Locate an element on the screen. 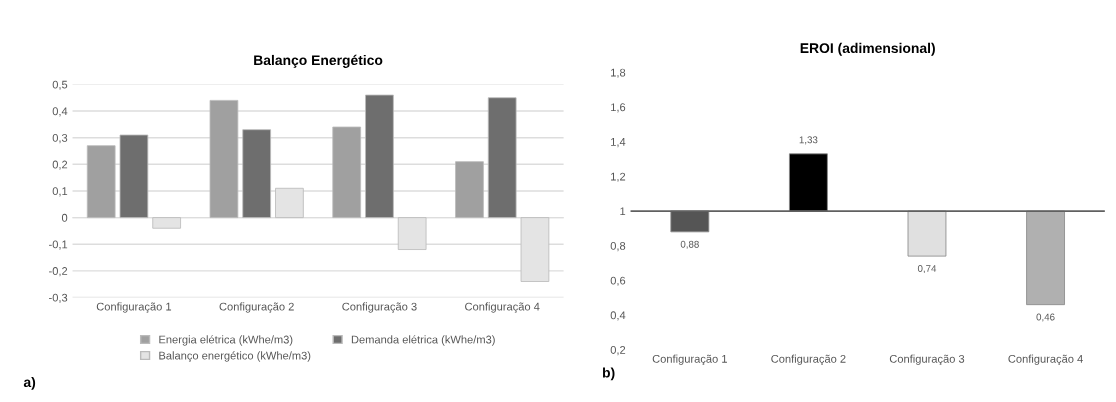 The height and width of the screenshot is (402, 1116). y-tick-label: 1,4 is located at coordinates (618, 143).